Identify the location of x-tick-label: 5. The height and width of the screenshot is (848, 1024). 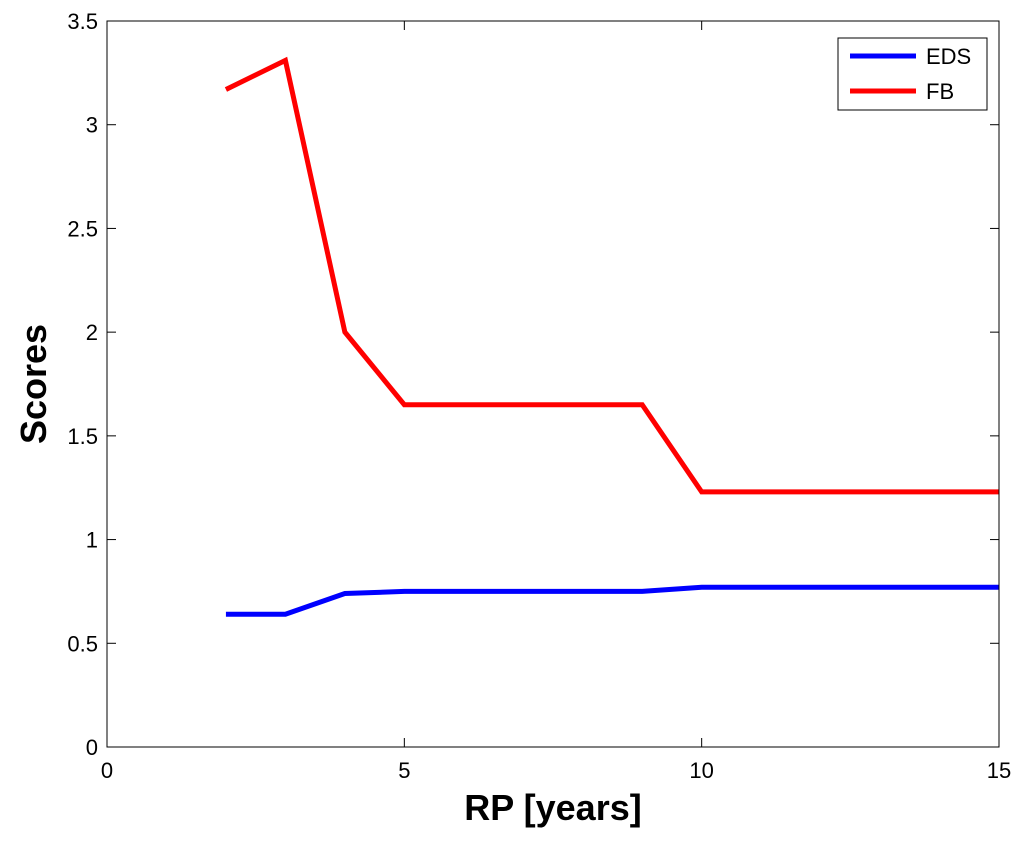
(404, 770).